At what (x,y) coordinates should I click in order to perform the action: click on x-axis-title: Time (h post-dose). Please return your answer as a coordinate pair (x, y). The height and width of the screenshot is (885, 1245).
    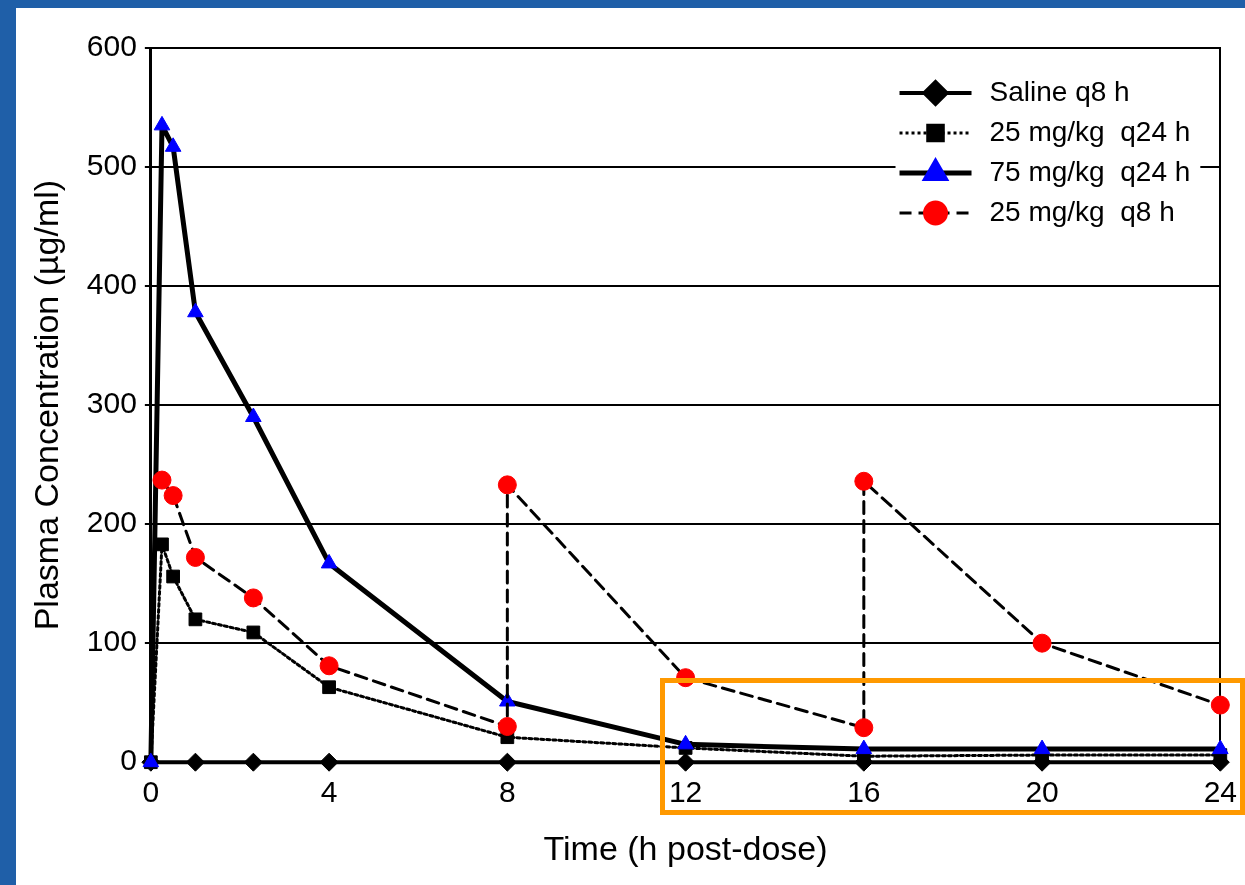
    Looking at the image, I should click on (685, 847).